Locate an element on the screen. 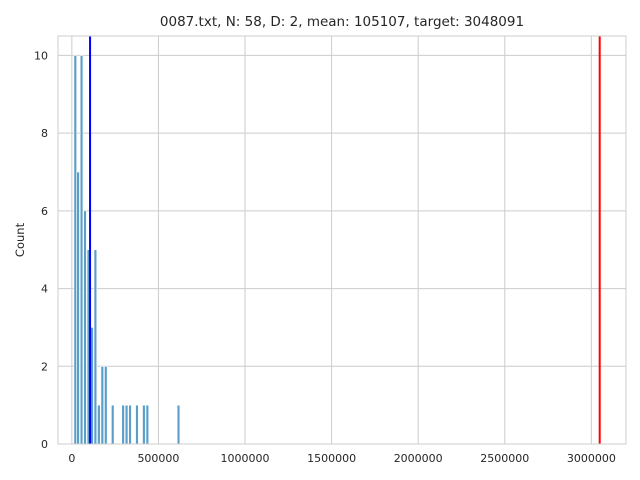 The height and width of the screenshot is (480, 640). x-tick-label: 500000 is located at coordinates (158, 458).